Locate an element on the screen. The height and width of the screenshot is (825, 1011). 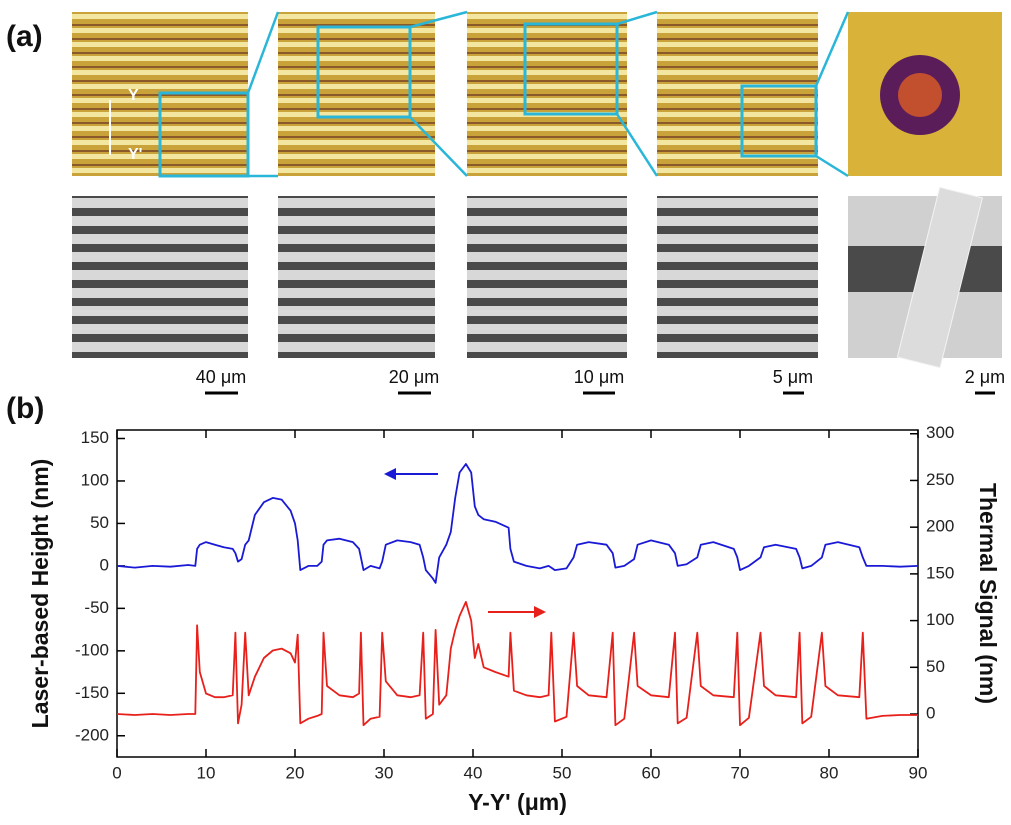
y2-axis-title: Thermal Signal (nm) is located at coordinates (988, 593).